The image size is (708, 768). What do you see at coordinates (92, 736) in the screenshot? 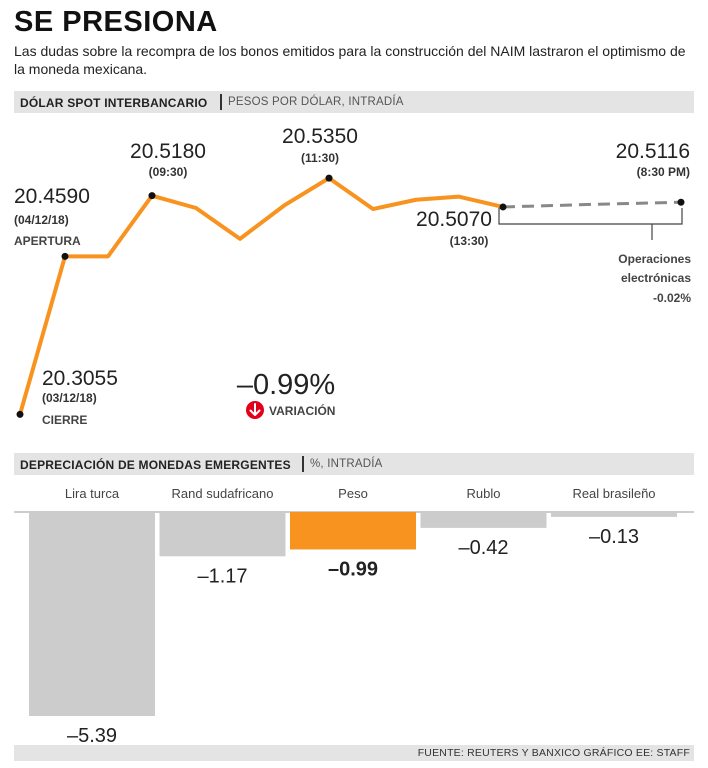
I see `bar-value-label: –5.39` at bounding box center [92, 736].